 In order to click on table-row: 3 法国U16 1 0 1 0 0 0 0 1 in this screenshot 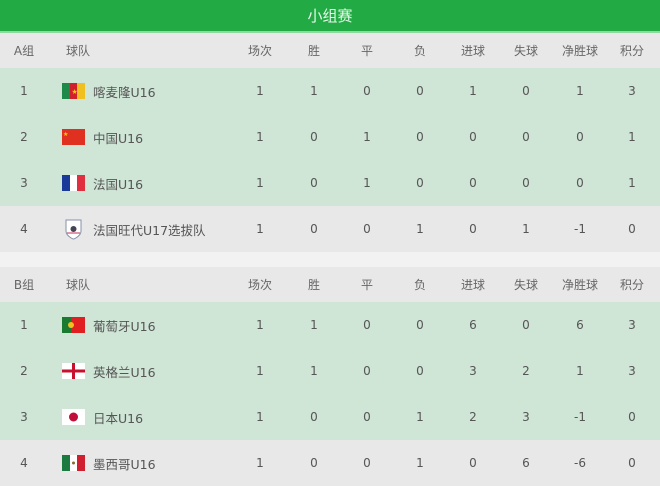, I will do `click(330, 183)`.